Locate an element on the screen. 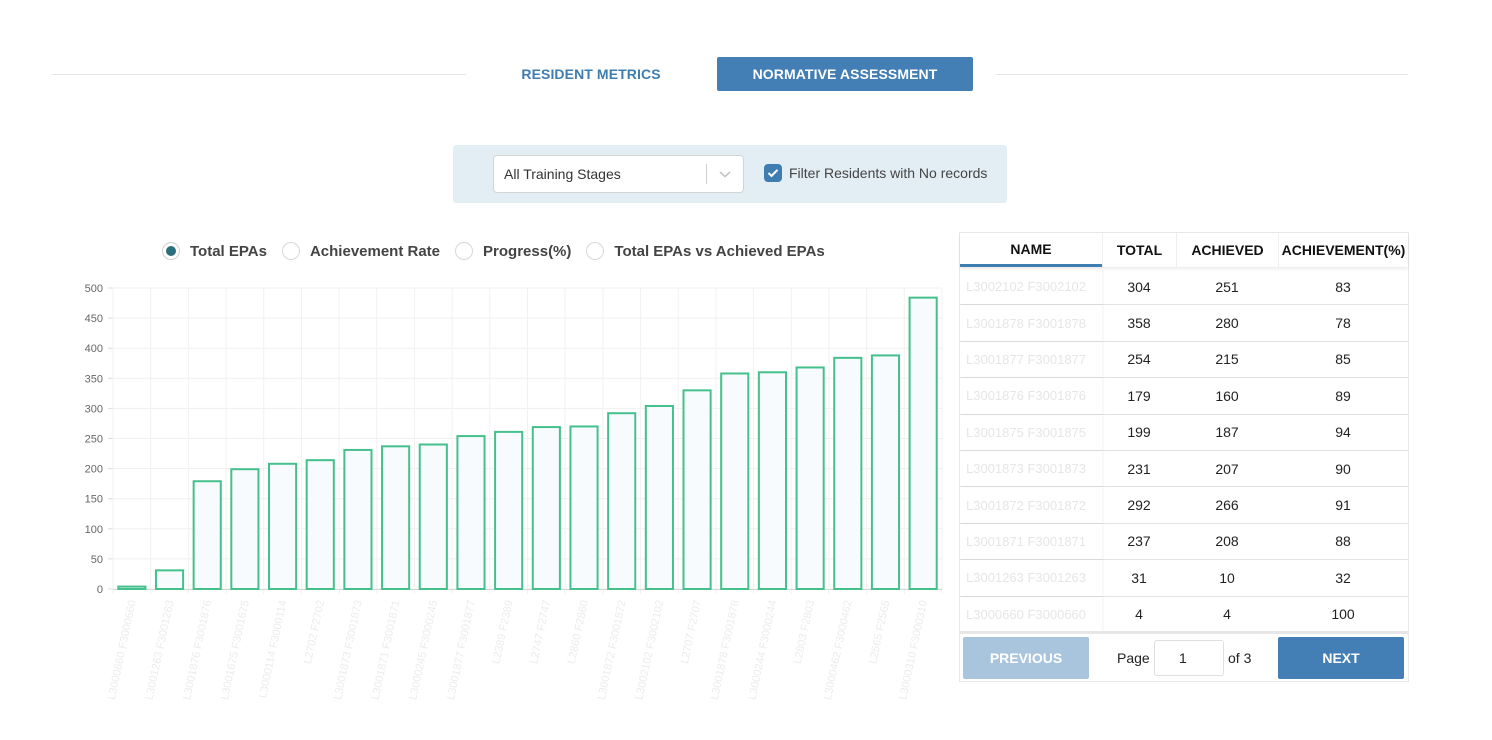  y-tick-label: 400 is located at coordinates (94, 349).